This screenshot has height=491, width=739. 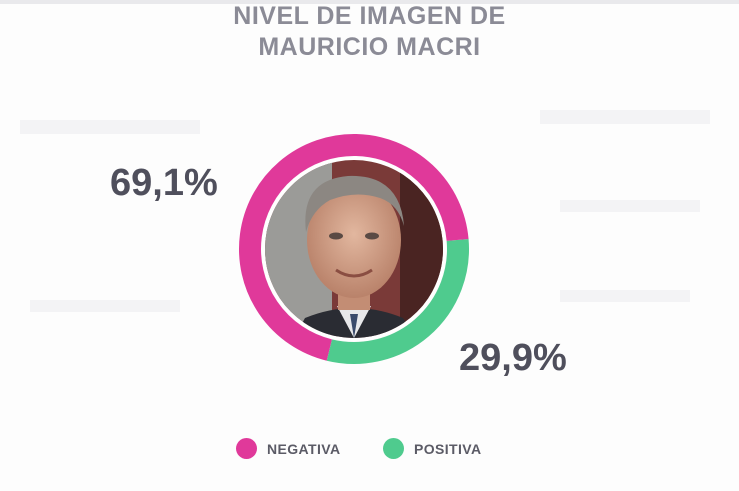 What do you see at coordinates (448, 448) in the screenshot?
I see `legend-label-positiva: POSITIVA` at bounding box center [448, 448].